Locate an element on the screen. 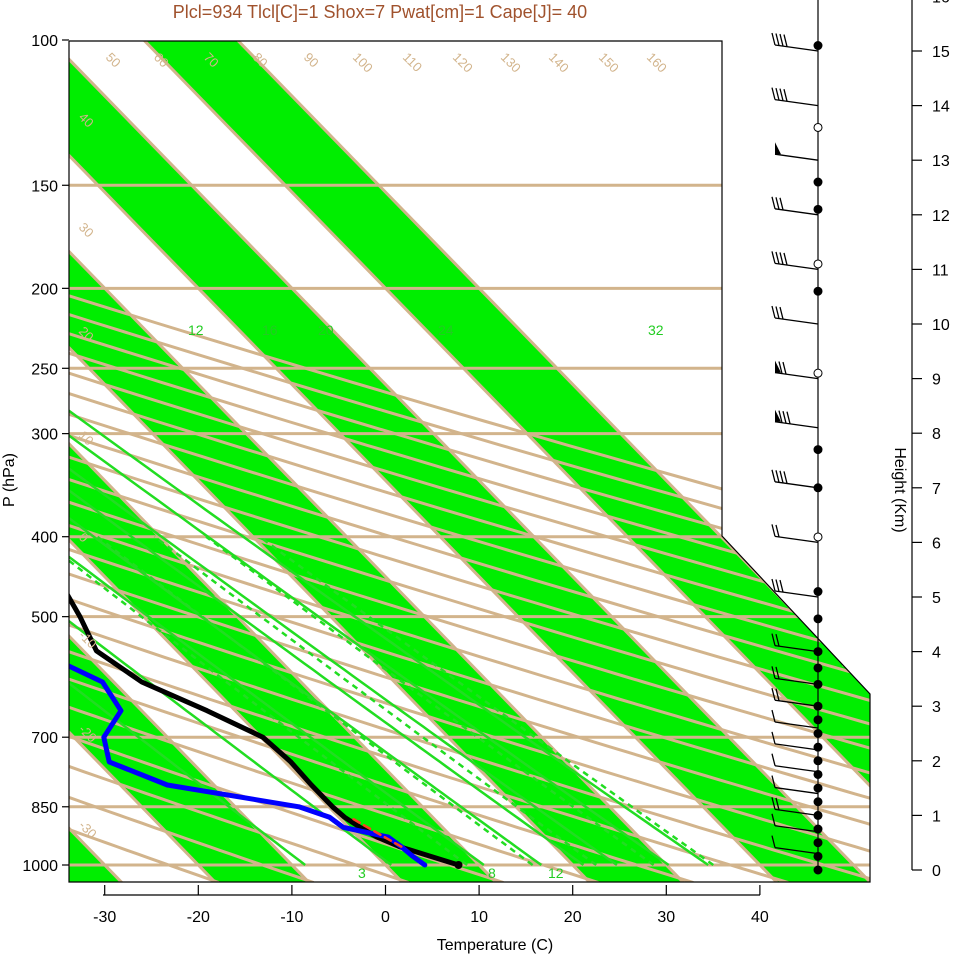  dry-adiabat-label: 20 is located at coordinates (732, 244).